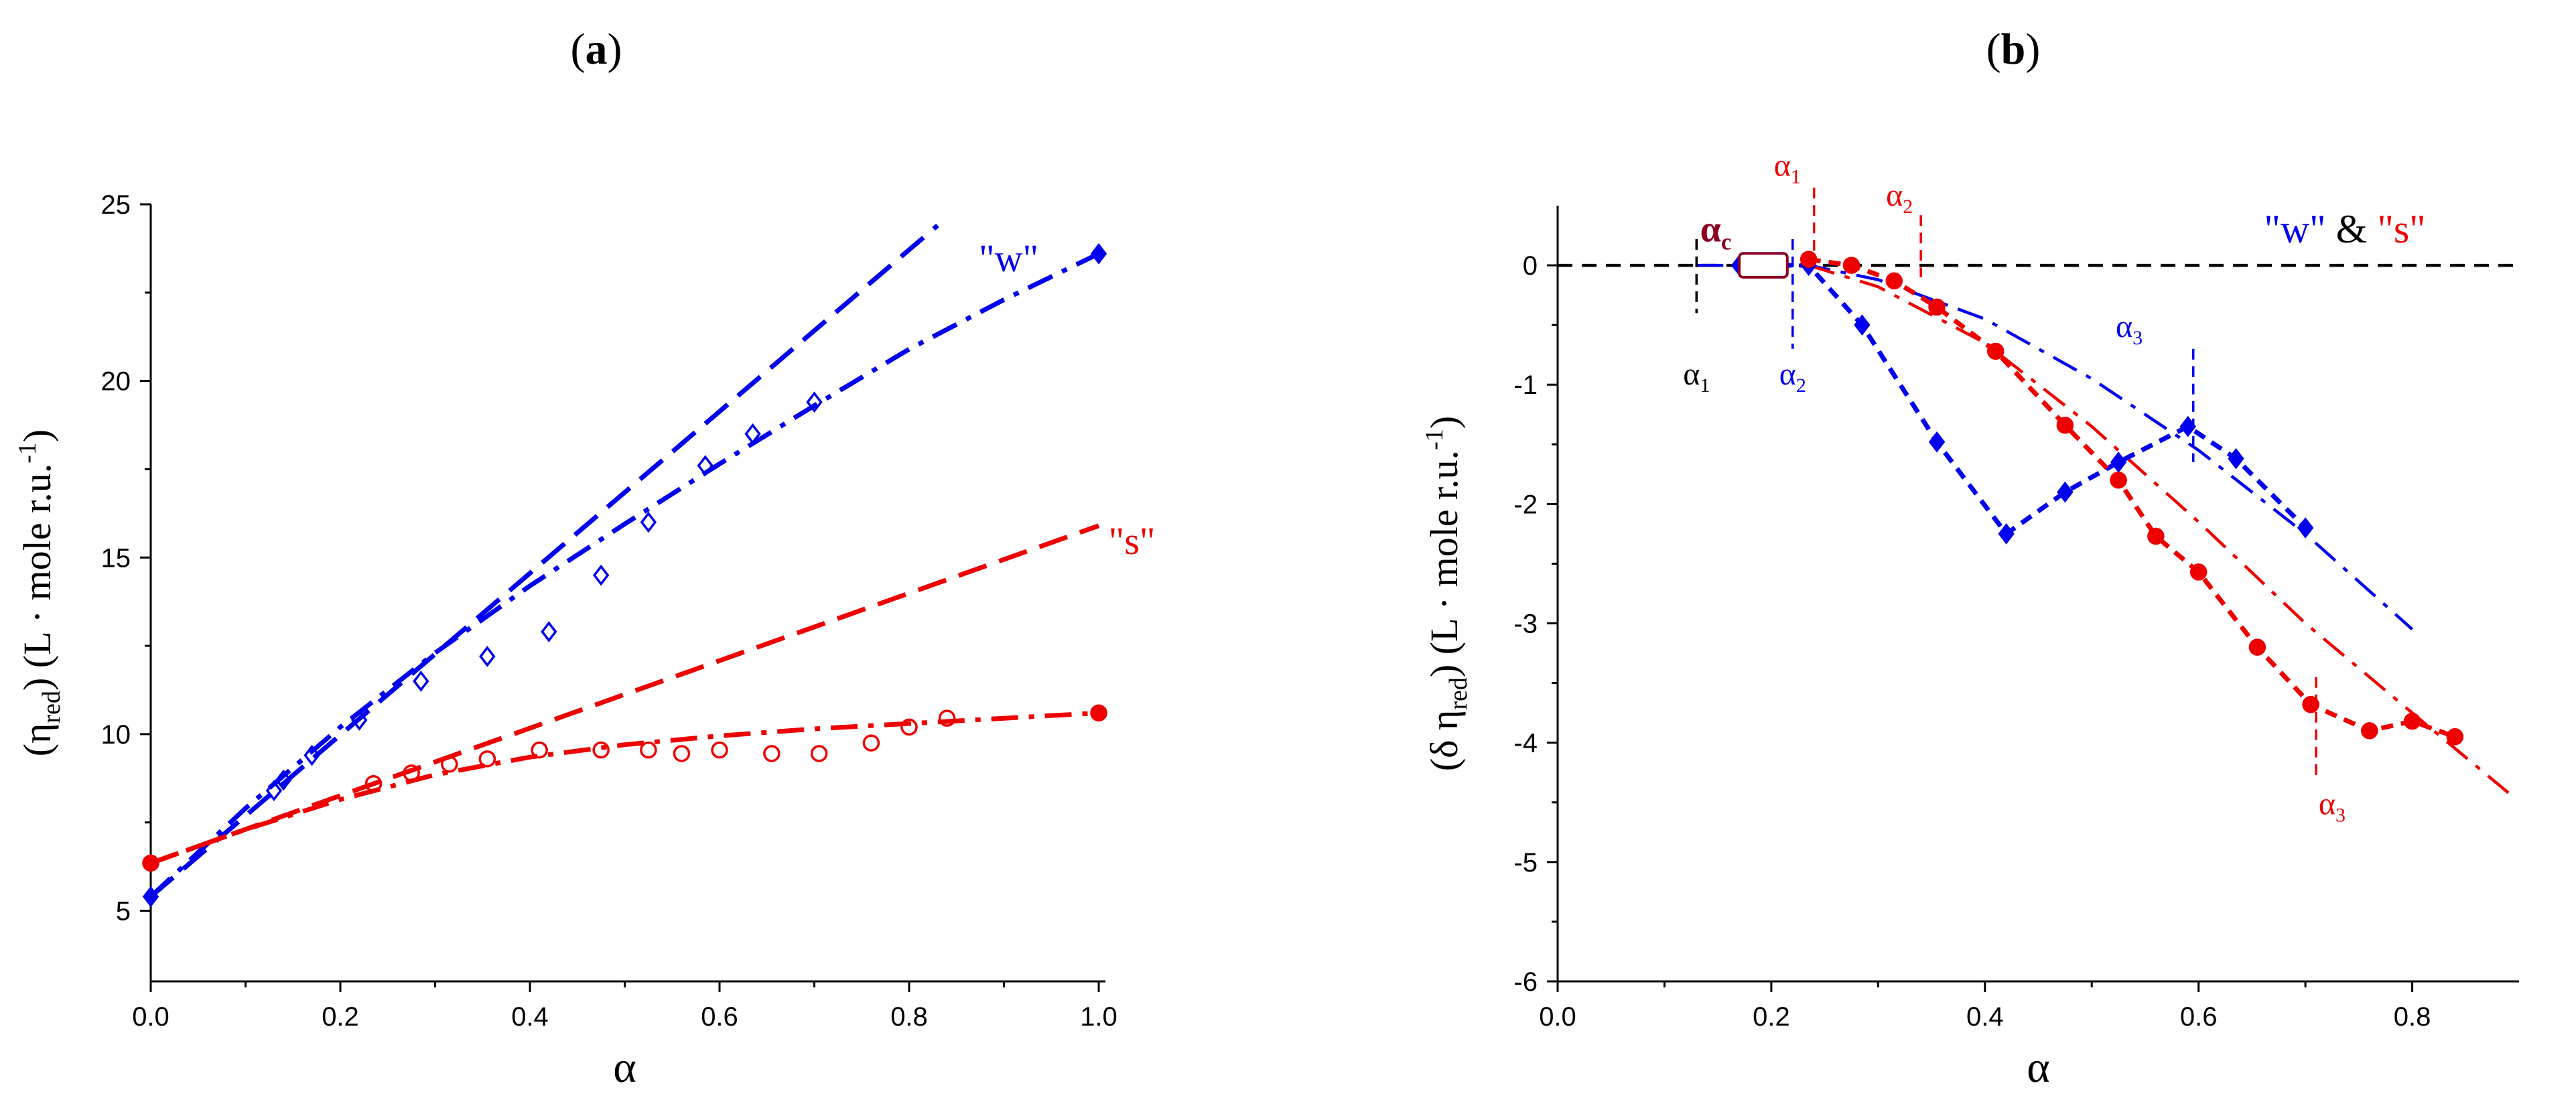 The image size is (2576, 1108). Describe the element at coordinates (116, 558) in the screenshot. I see `y-tick-label: 15` at that location.